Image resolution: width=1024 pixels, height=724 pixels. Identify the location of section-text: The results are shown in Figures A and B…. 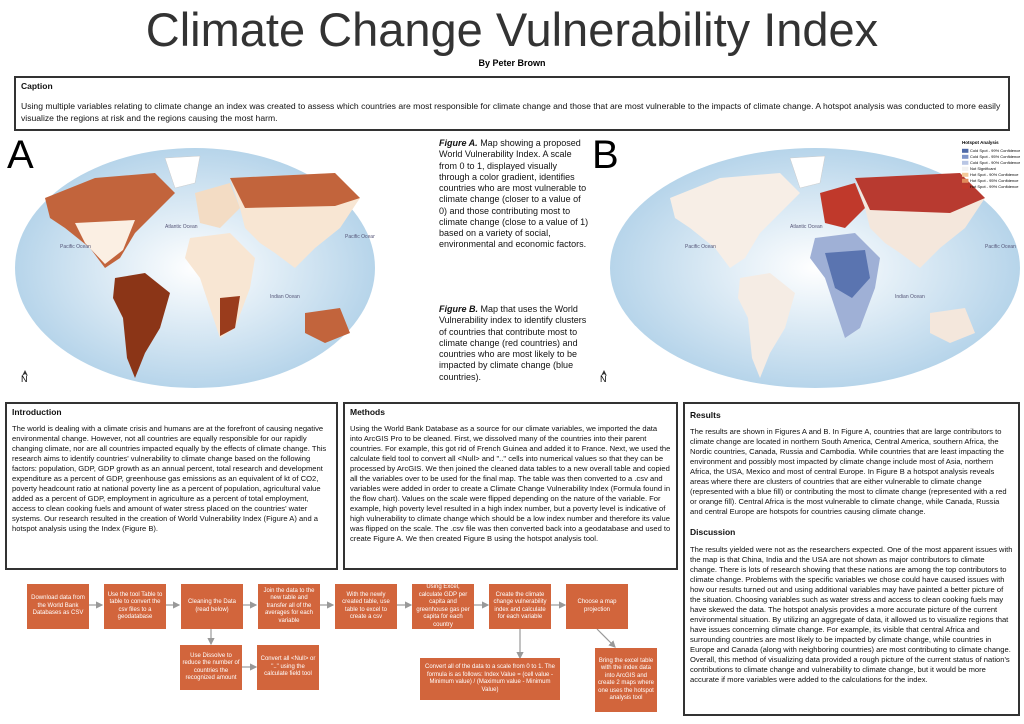
(848, 472).